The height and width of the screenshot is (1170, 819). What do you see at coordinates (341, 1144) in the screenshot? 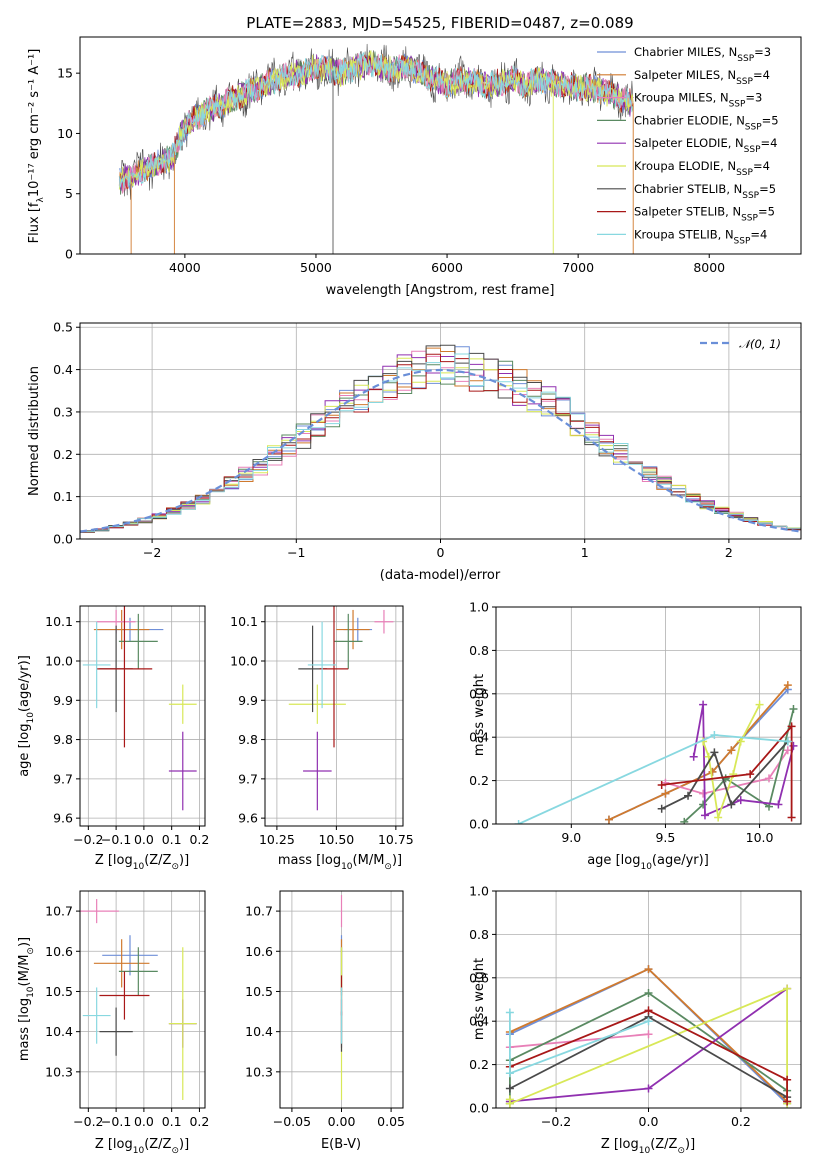
I see `mass-ebv-xlabel: E(B-V)` at bounding box center [341, 1144].